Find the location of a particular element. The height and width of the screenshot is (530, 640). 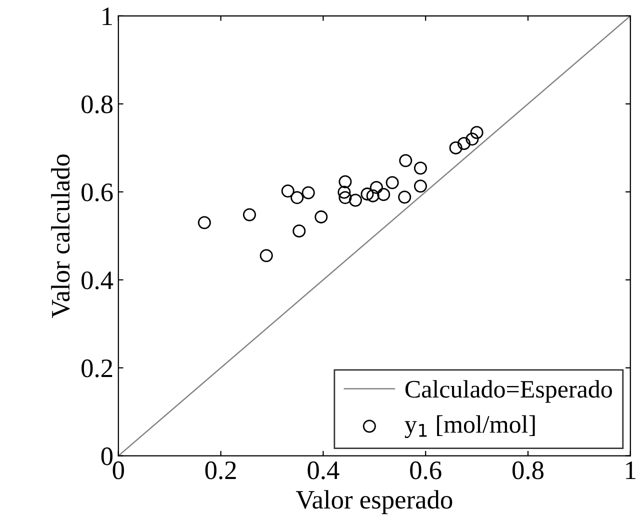

y-axis-title: Valor calculado is located at coordinates (60, 236).